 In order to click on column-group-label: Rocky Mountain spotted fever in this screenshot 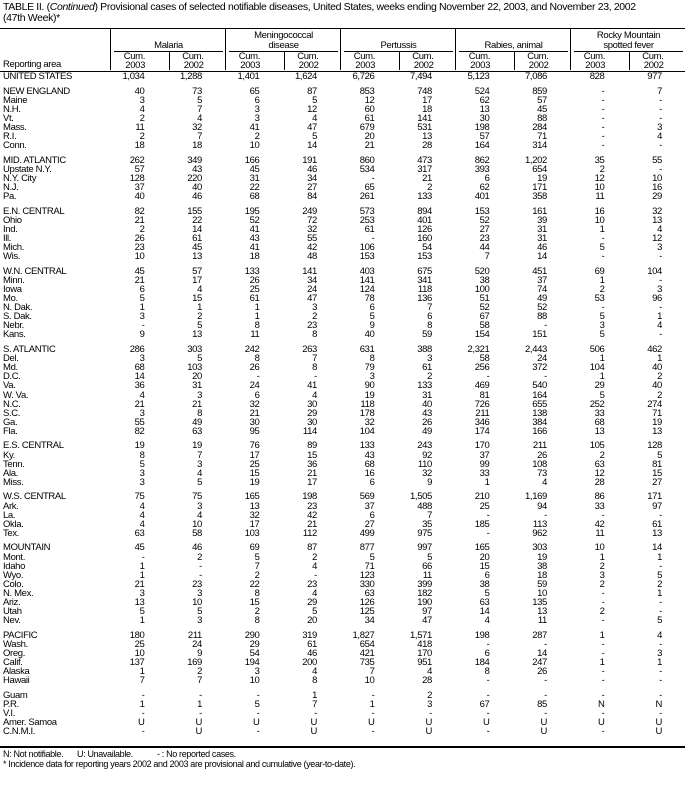, I will do `click(628, 41)`.